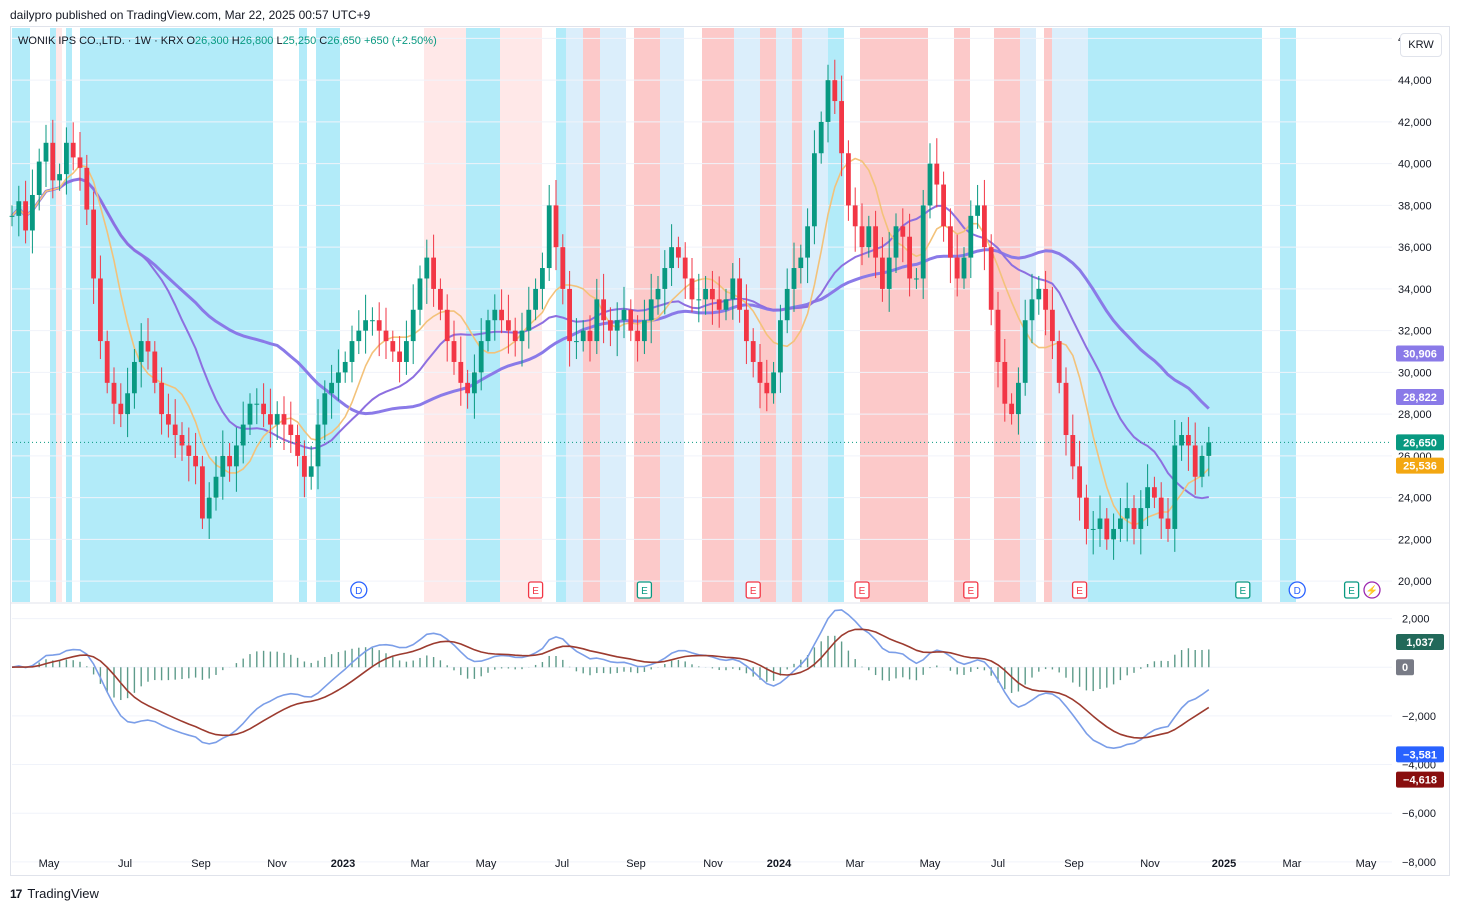 This screenshot has width=1460, height=912. What do you see at coordinates (1415, 373) in the screenshot?
I see `price-tick-label: 30,000` at bounding box center [1415, 373].